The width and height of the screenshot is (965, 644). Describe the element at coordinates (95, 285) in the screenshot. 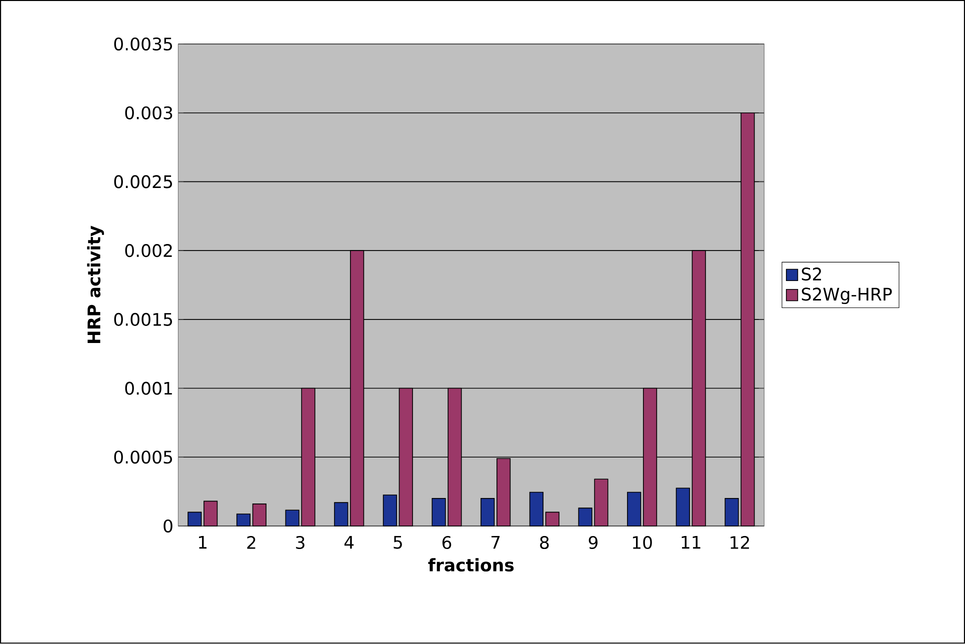

I see `y-axis-title: HRP activity` at that location.